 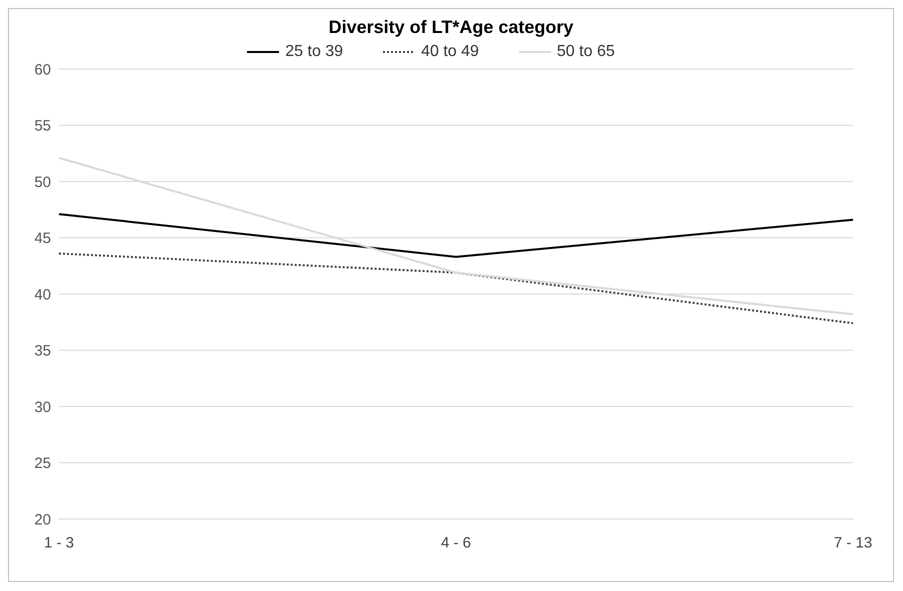 I want to click on y-tick-label: 50, so click(x=42, y=182).